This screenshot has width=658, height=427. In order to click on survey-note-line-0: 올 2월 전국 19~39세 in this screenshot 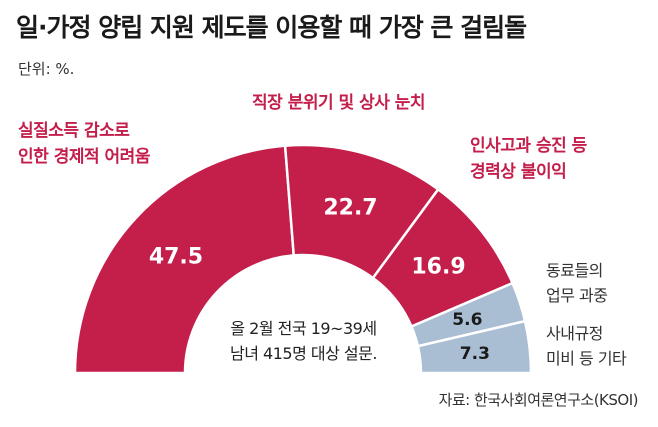, I will do `click(303, 328)`.